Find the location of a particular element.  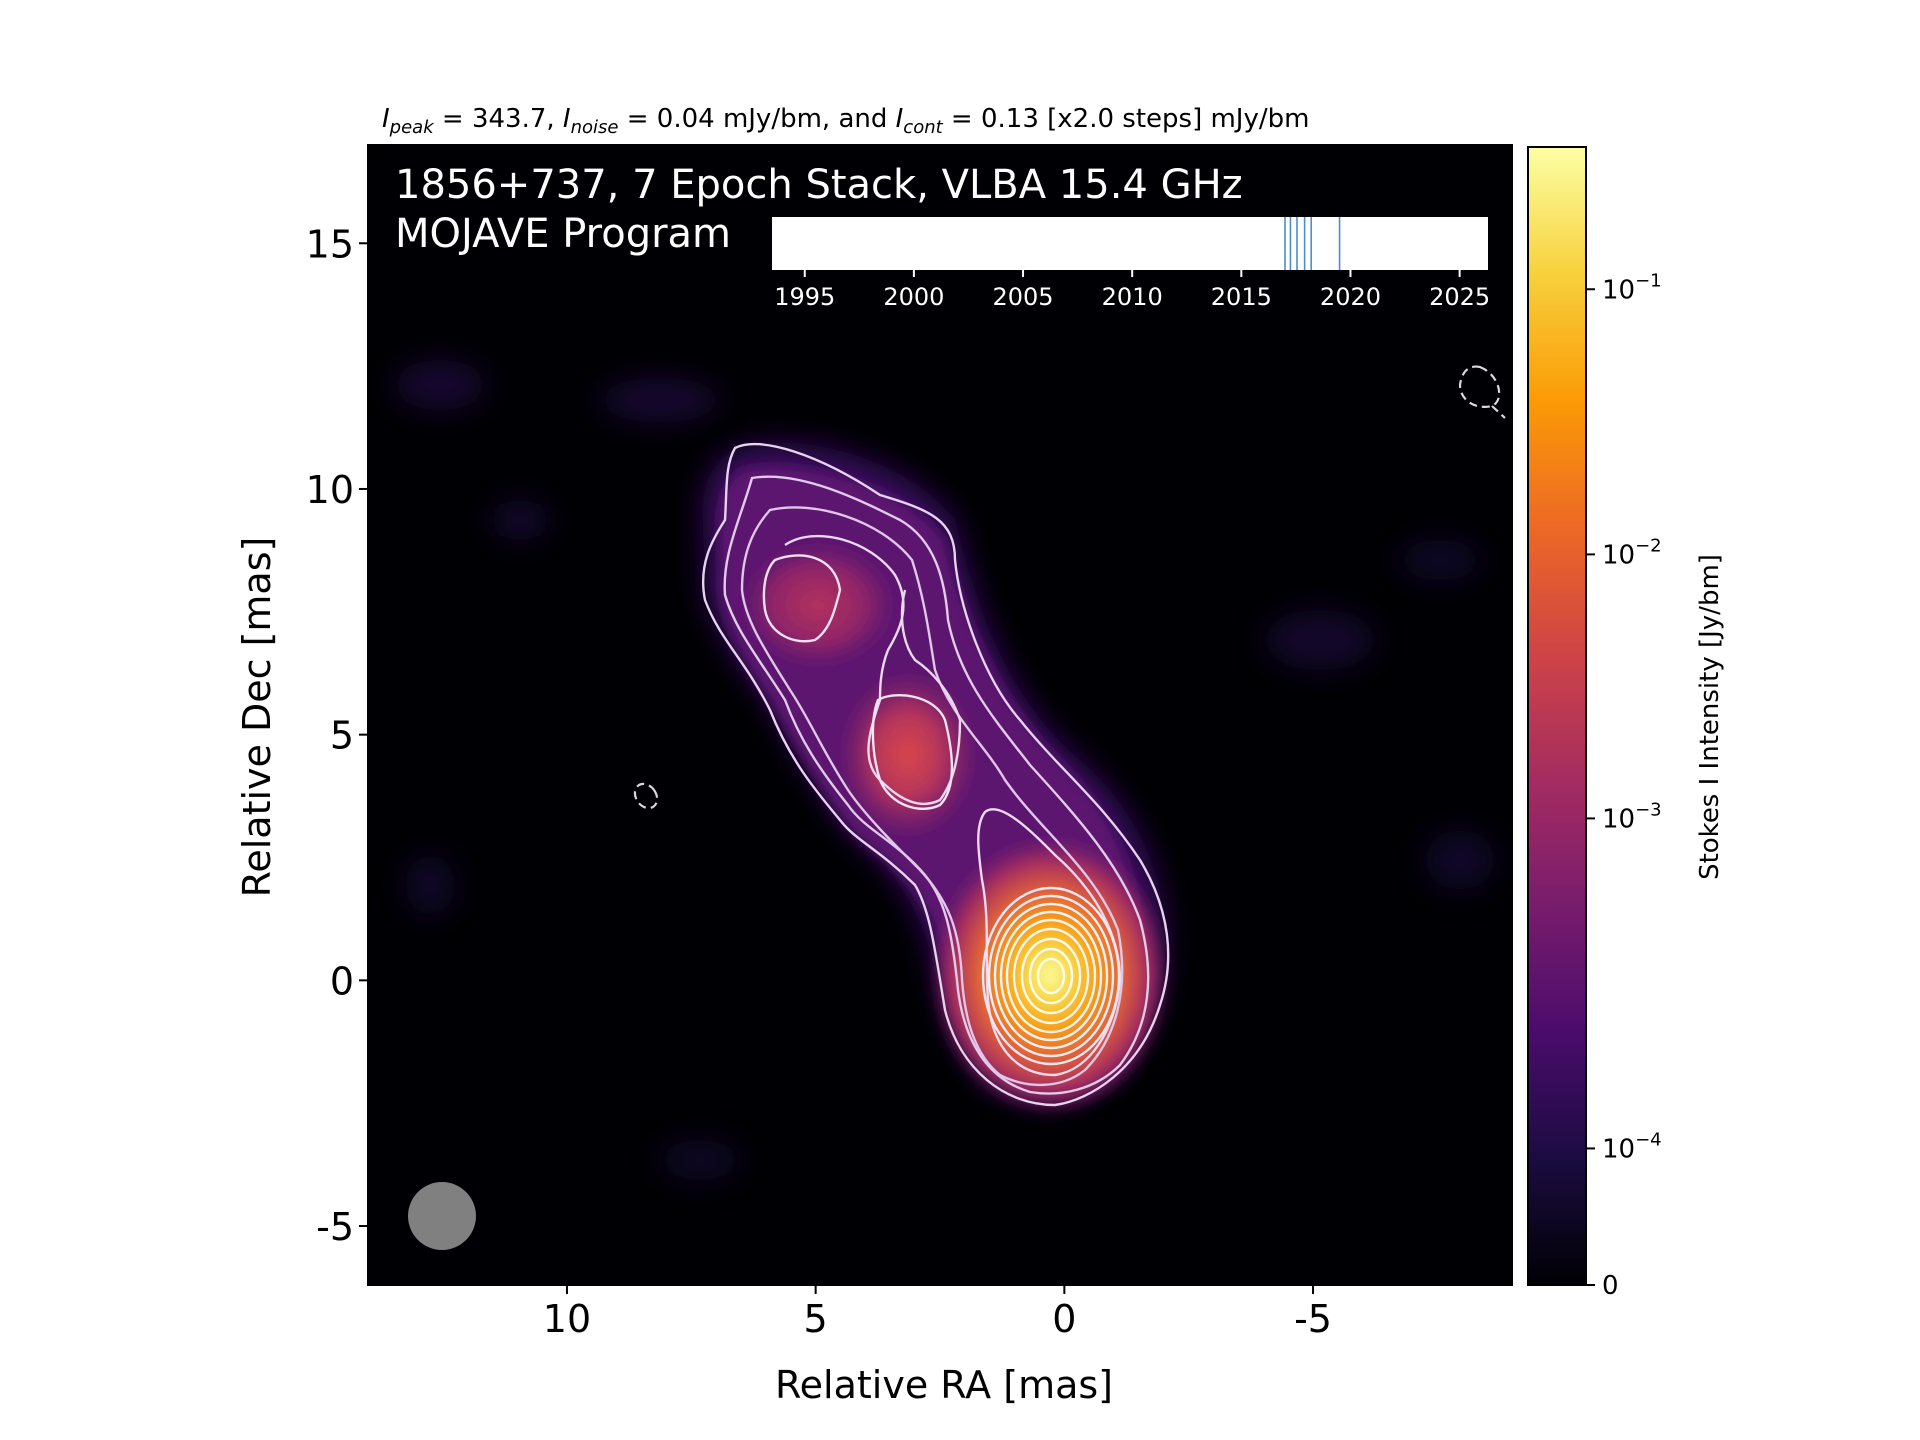

contours is located at coordinates (935, 774).